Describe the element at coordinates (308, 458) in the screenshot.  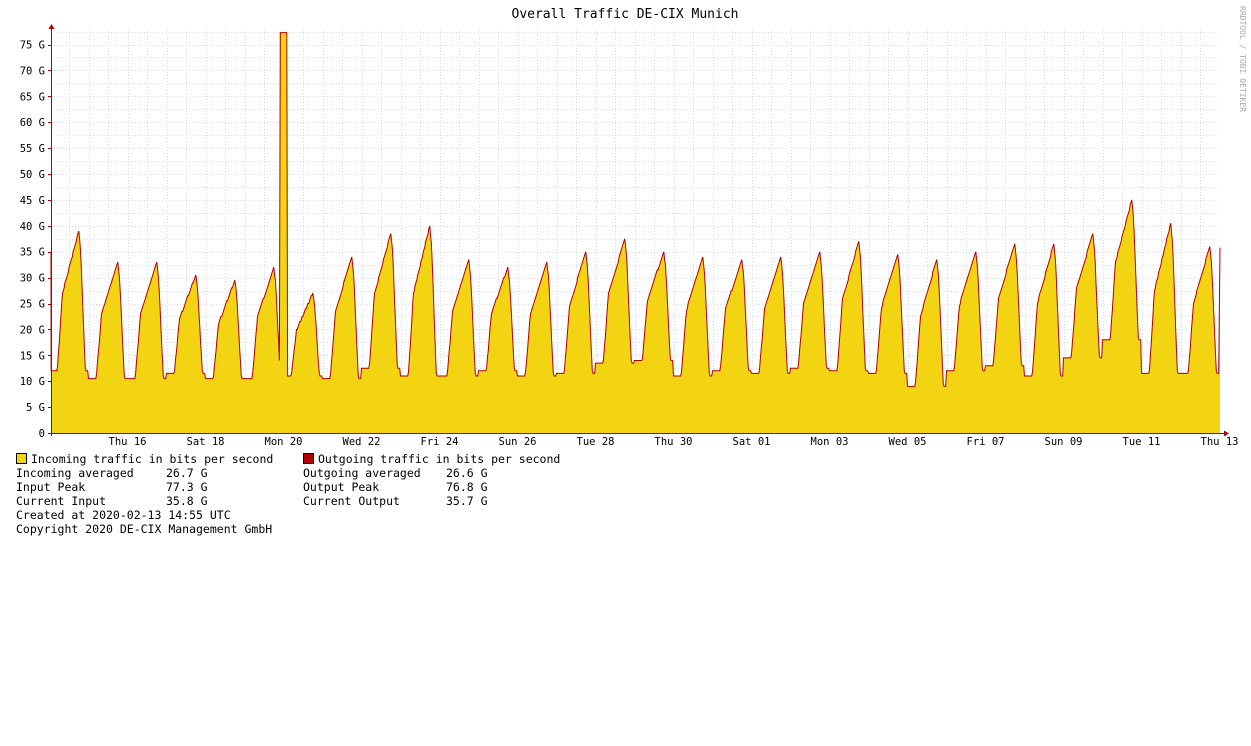
I see `outgoing-swatch` at that location.